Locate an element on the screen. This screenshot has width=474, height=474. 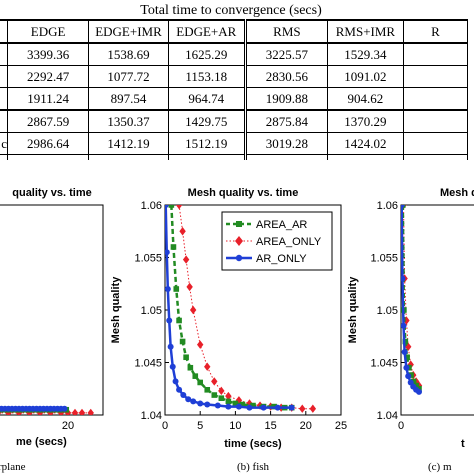
y-tick-label: 1.045 is located at coordinates (148, 364).